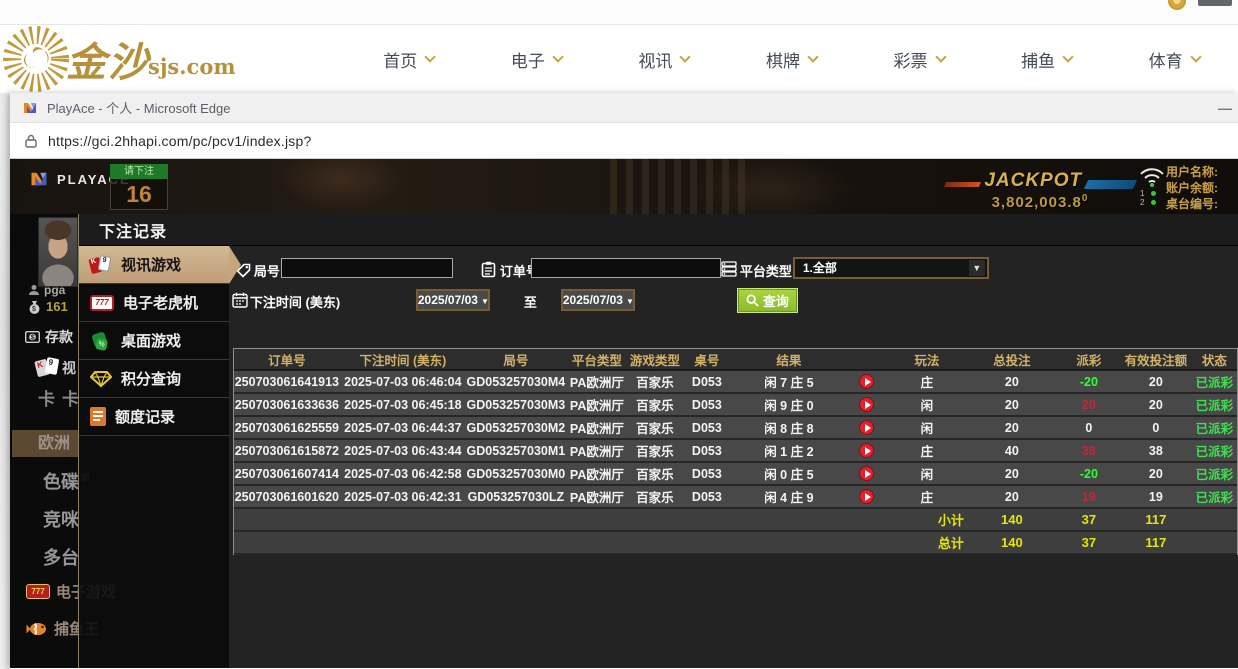 This screenshot has width=1238, height=669. I want to click on site-logo-cn: 金沙, so click(108, 62).